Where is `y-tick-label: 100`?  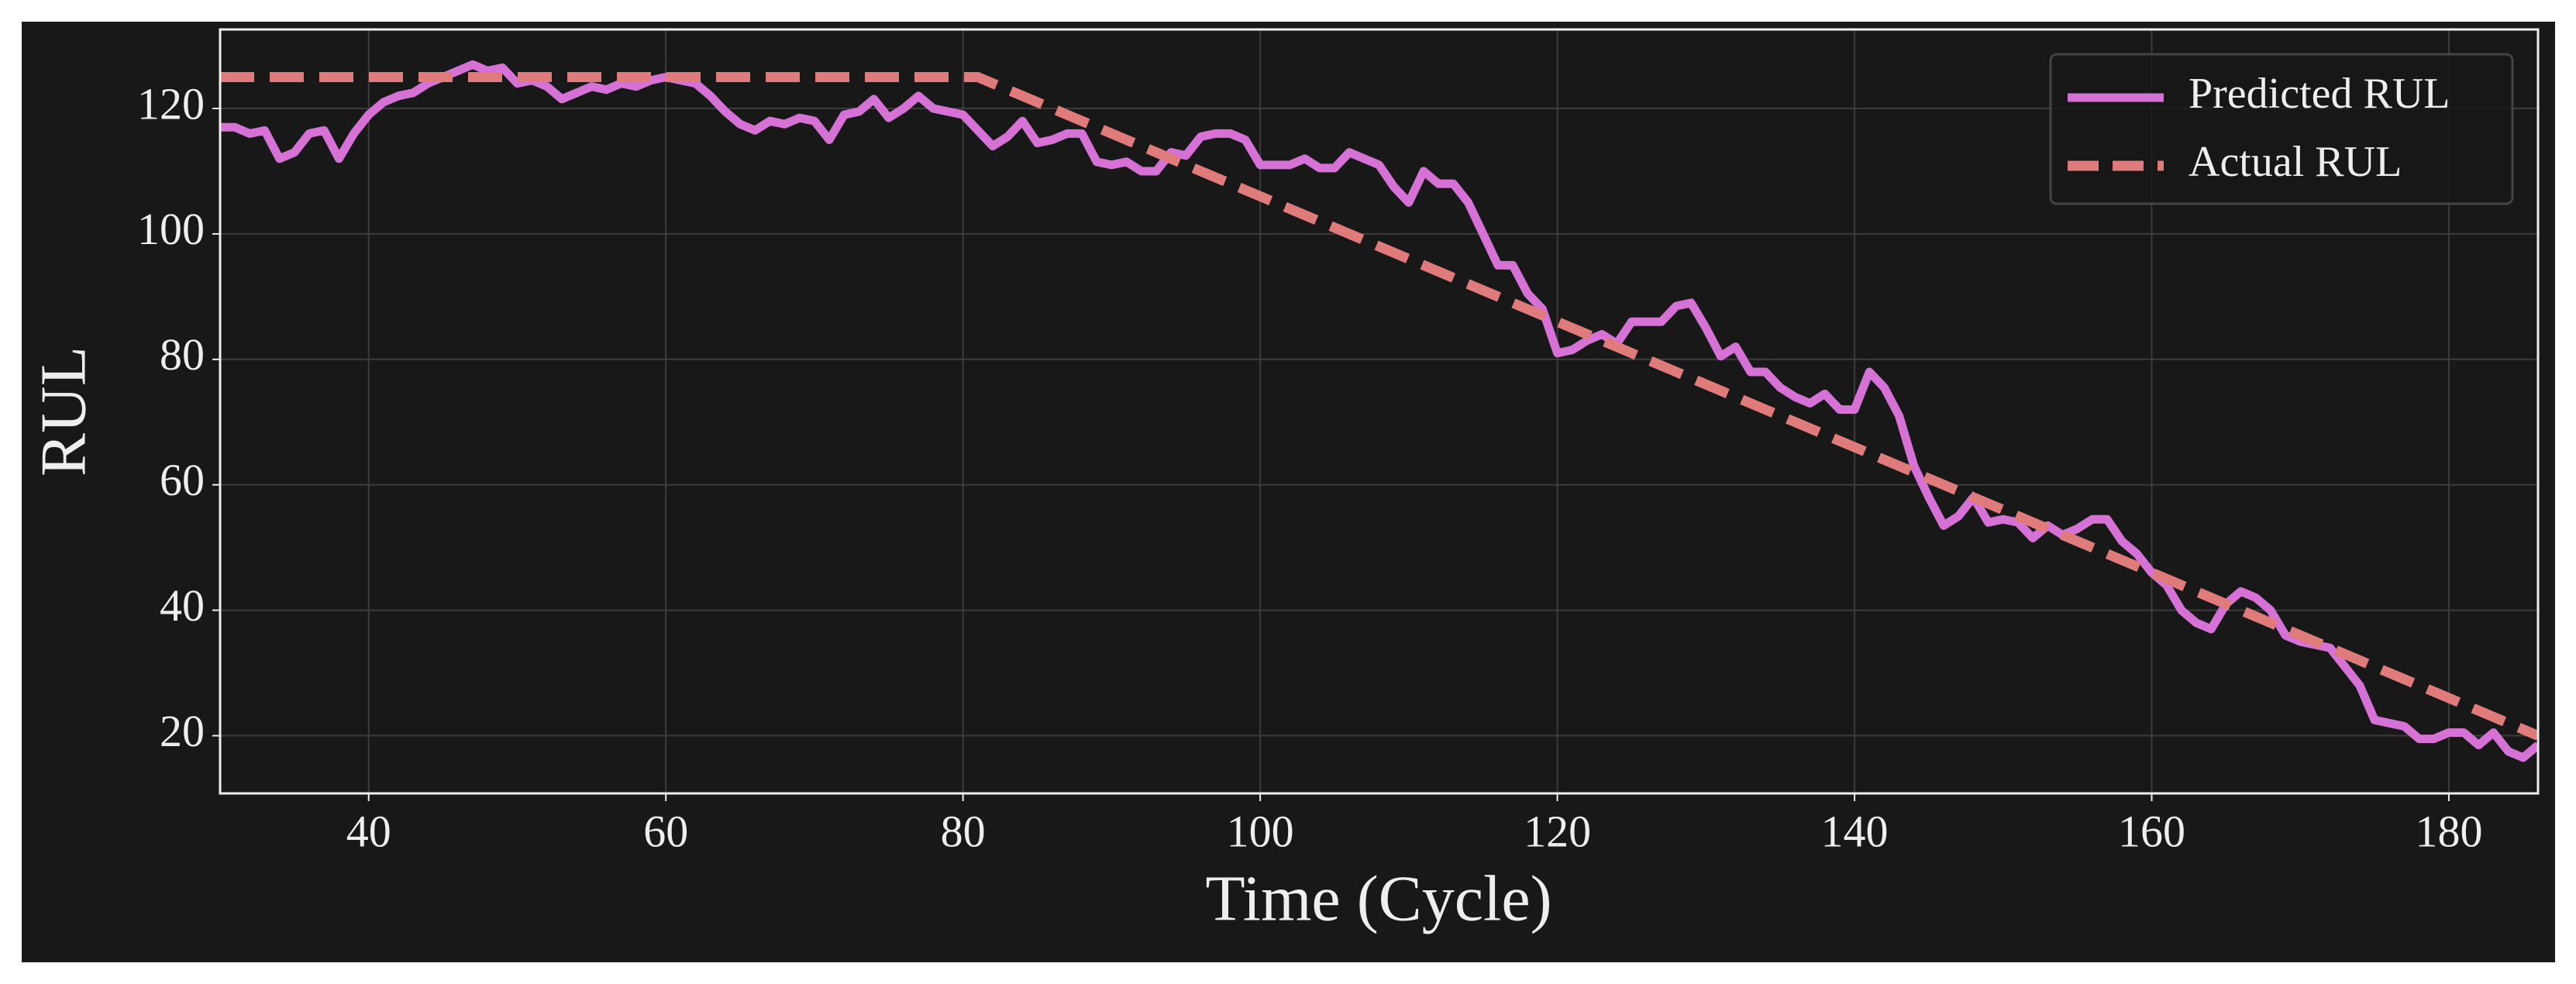
y-tick-label: 100 is located at coordinates (171, 229).